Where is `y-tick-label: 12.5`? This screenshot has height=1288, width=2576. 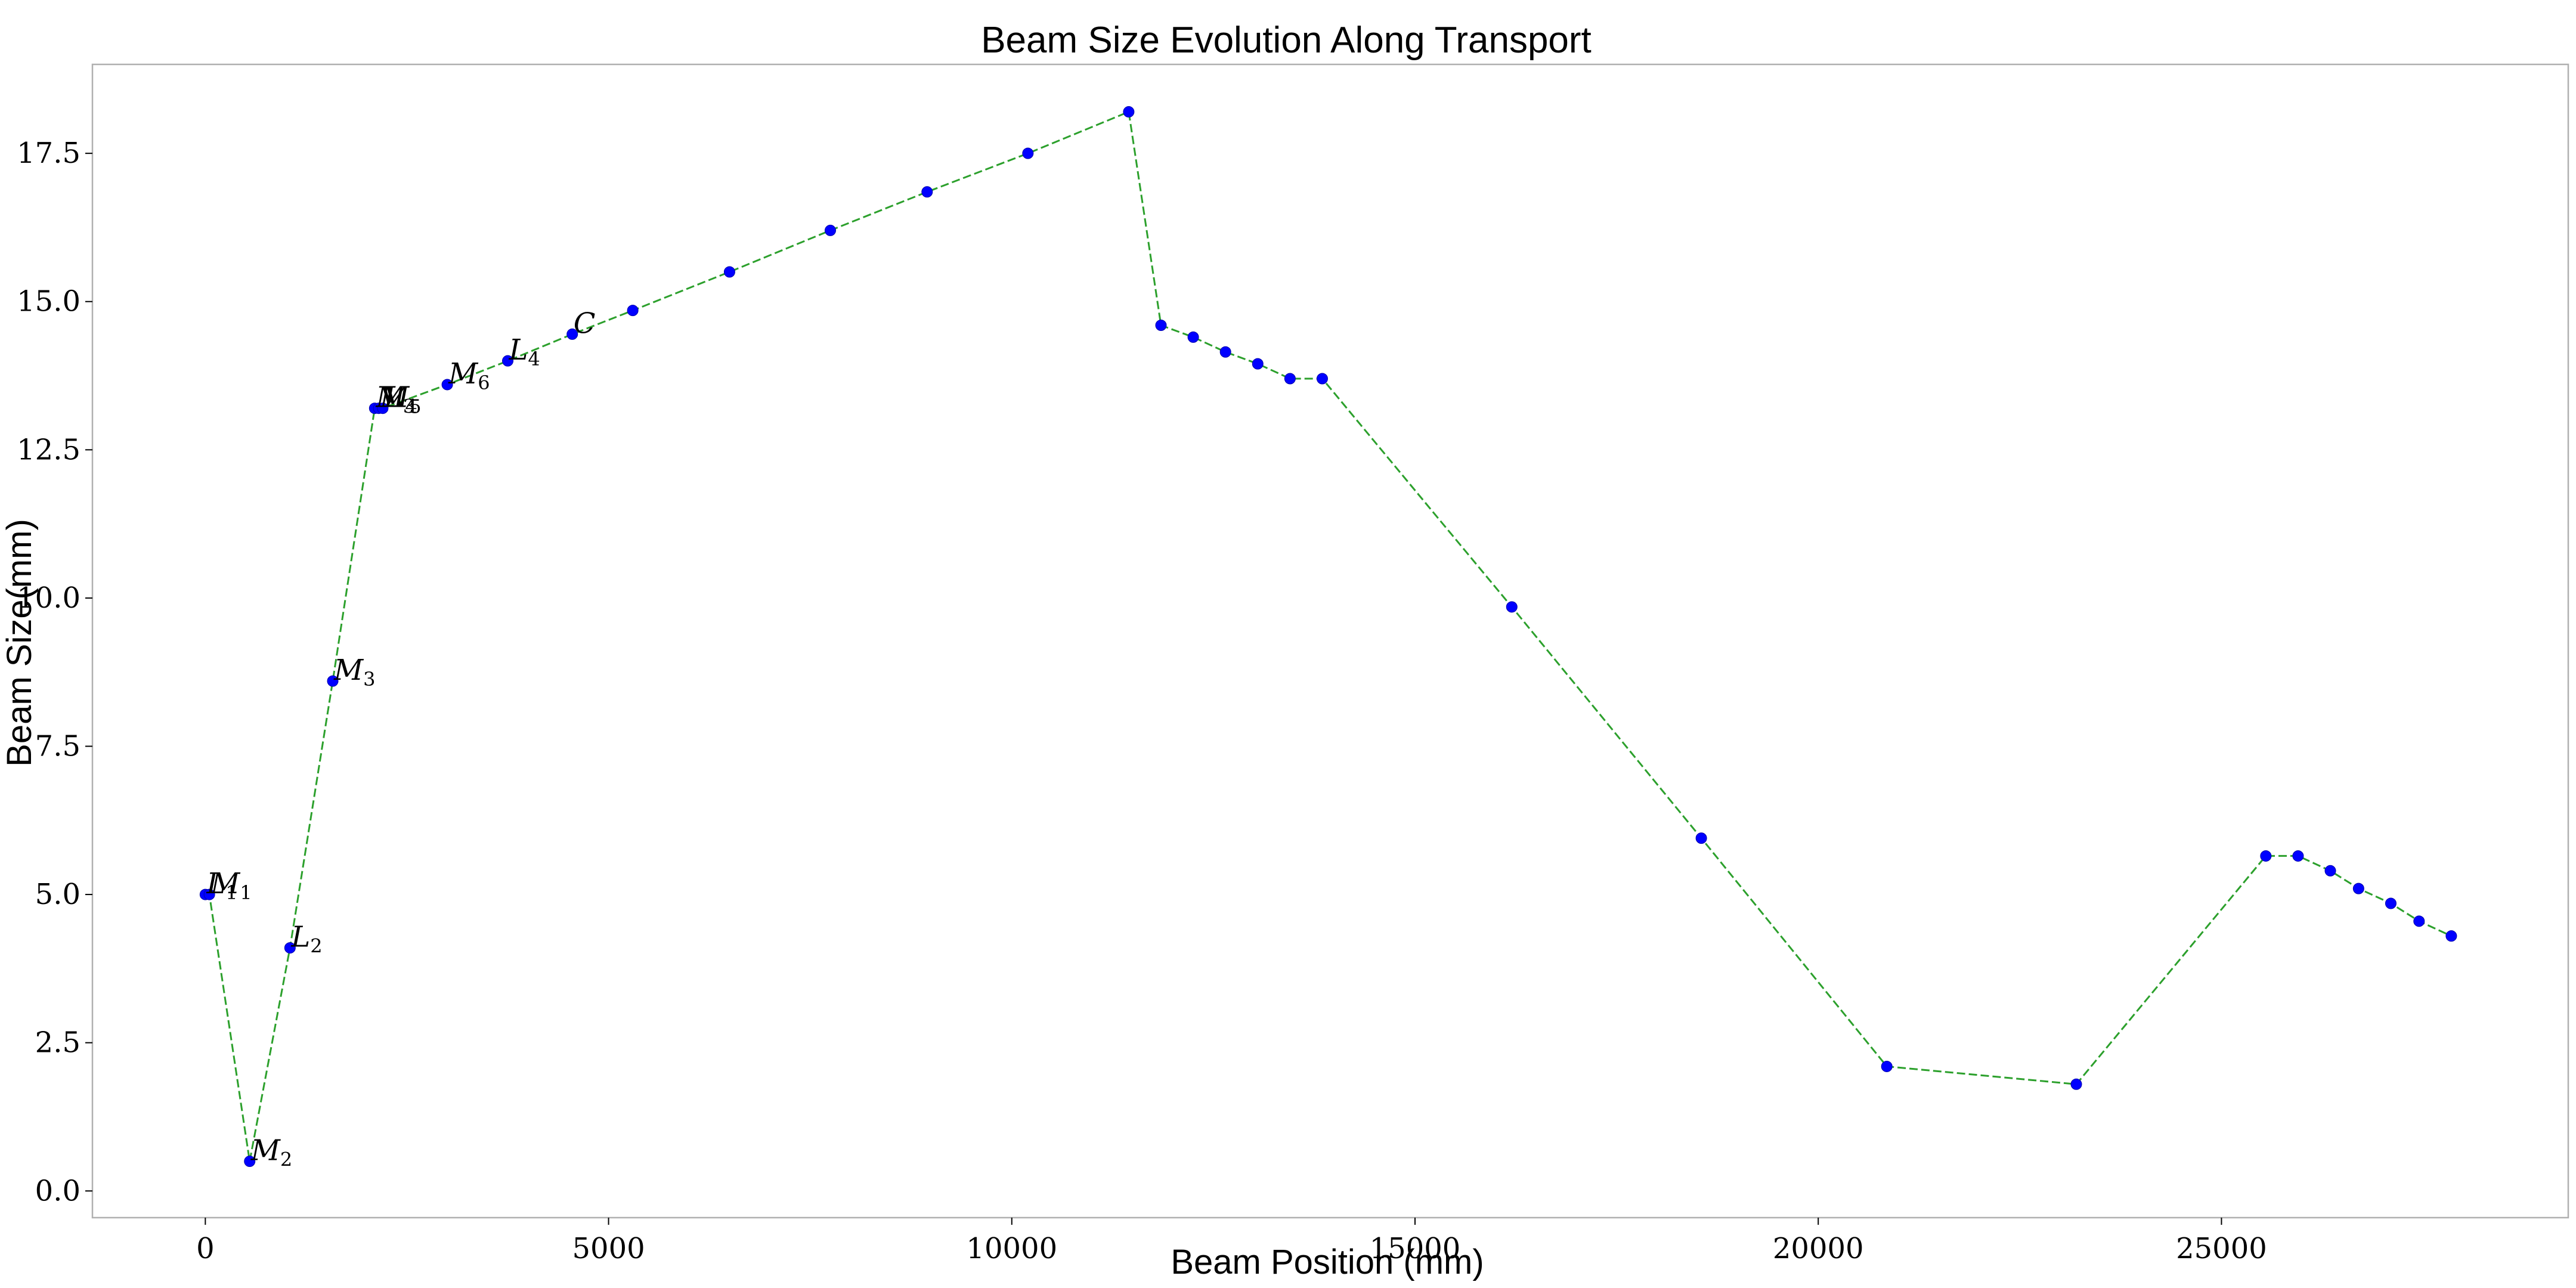 y-tick-label: 12.5 is located at coordinates (49, 450).